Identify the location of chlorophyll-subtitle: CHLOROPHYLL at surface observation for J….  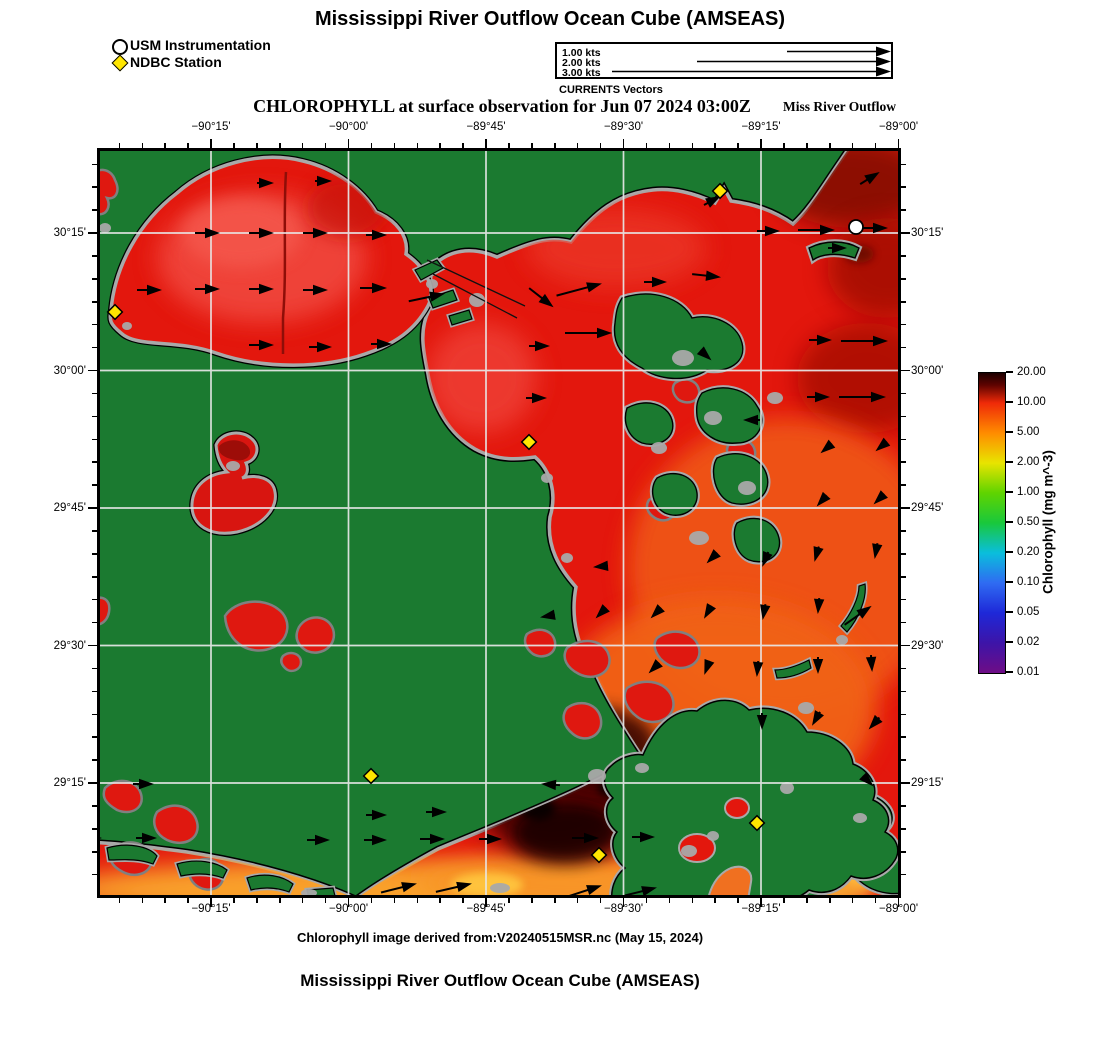
(502, 106).